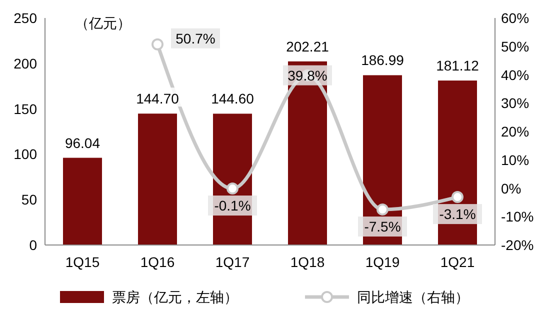  Describe the element at coordinates (515, 46) in the screenshot. I see `y2-tick-label: 50%` at that location.